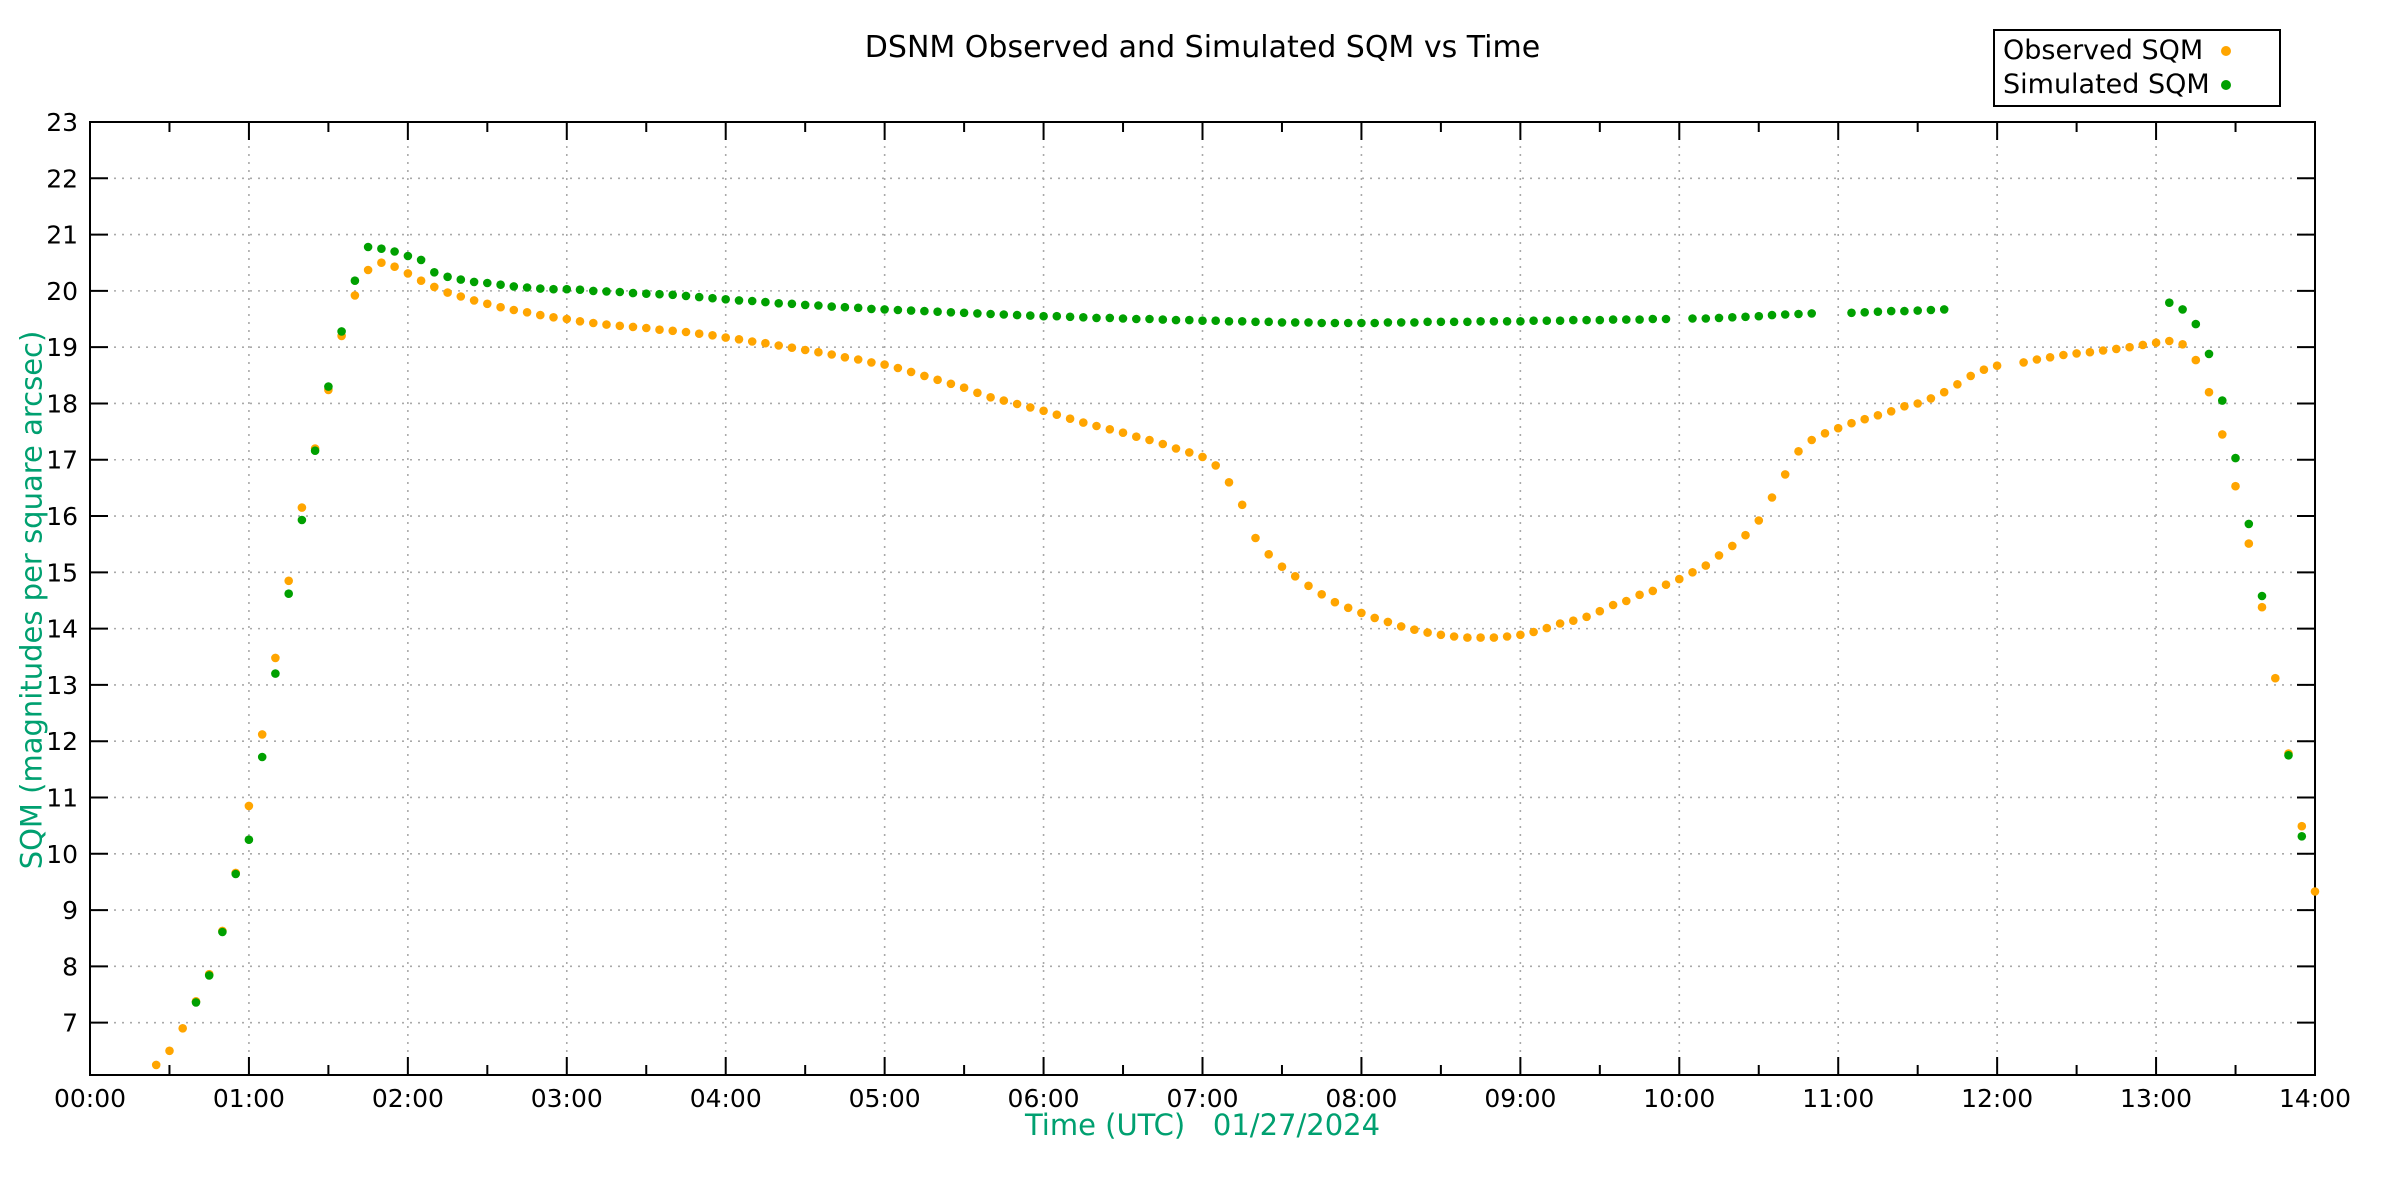 Image resolution: width=2400 pixels, height=1200 pixels. What do you see at coordinates (62, 854) in the screenshot?
I see `y-tick-label: 10` at bounding box center [62, 854].